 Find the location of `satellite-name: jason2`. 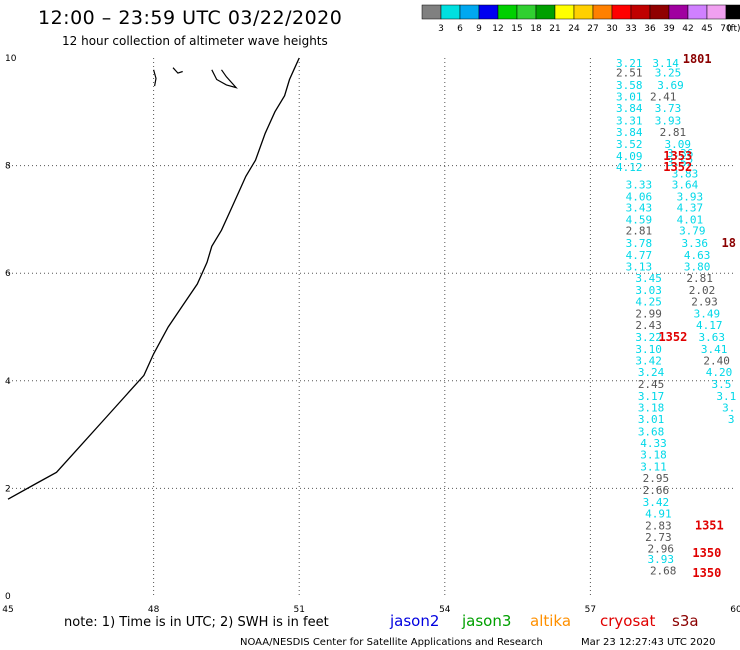

satellite-name: jason2 is located at coordinates (414, 621).